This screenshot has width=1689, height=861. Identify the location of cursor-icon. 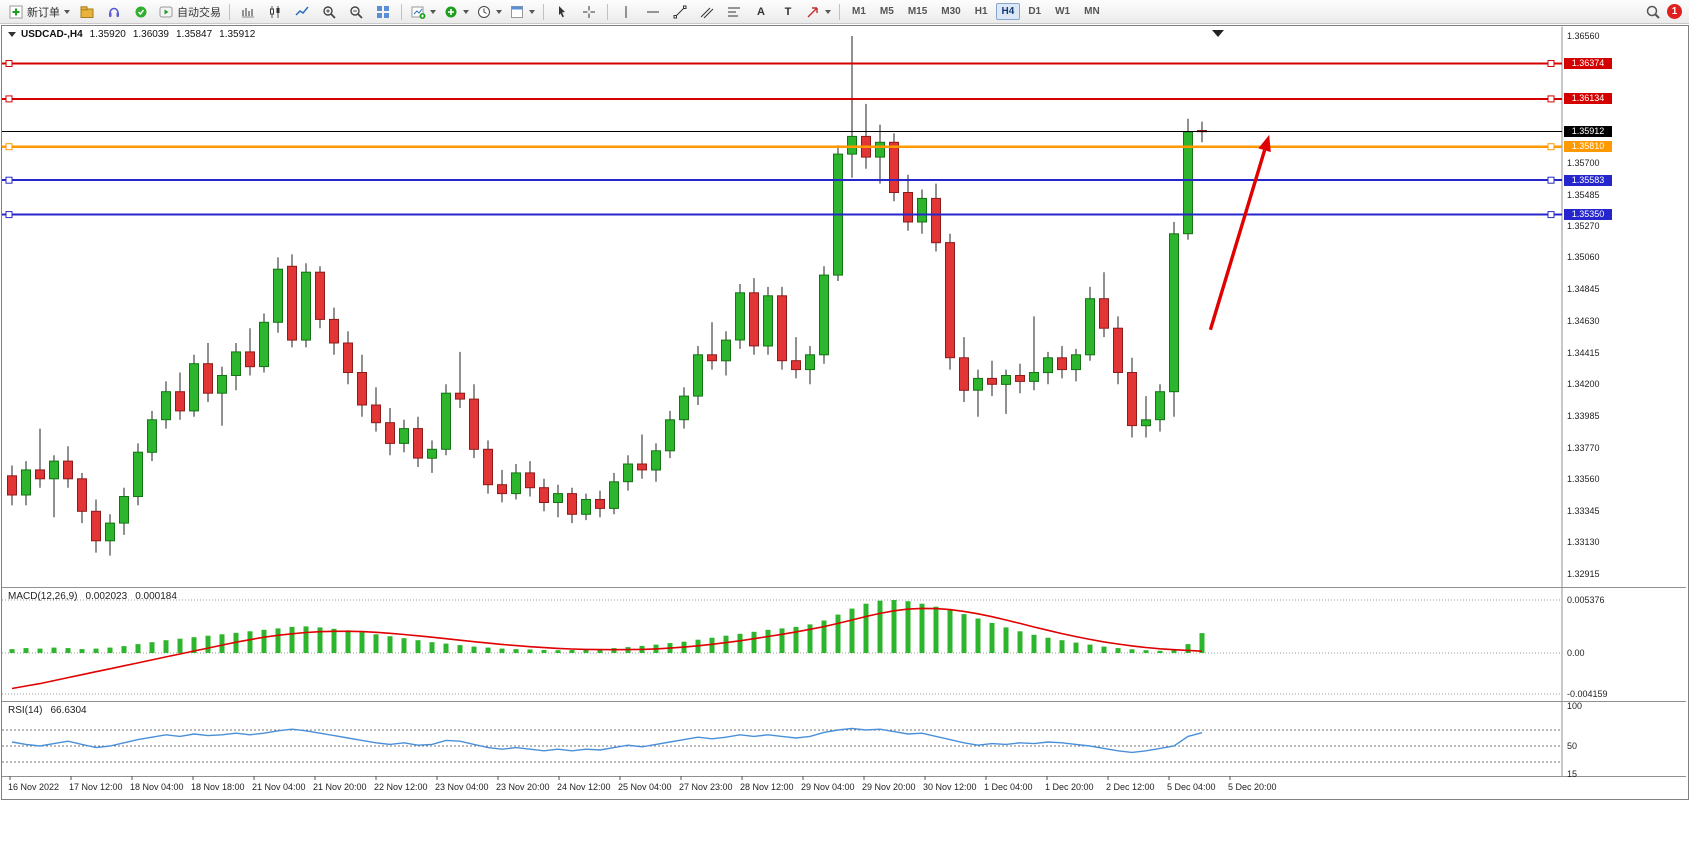
(562, 12).